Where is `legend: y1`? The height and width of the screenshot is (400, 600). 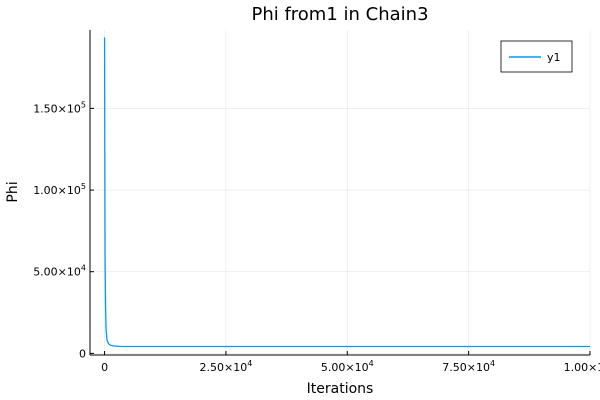
legend: y1 is located at coordinates (536, 56).